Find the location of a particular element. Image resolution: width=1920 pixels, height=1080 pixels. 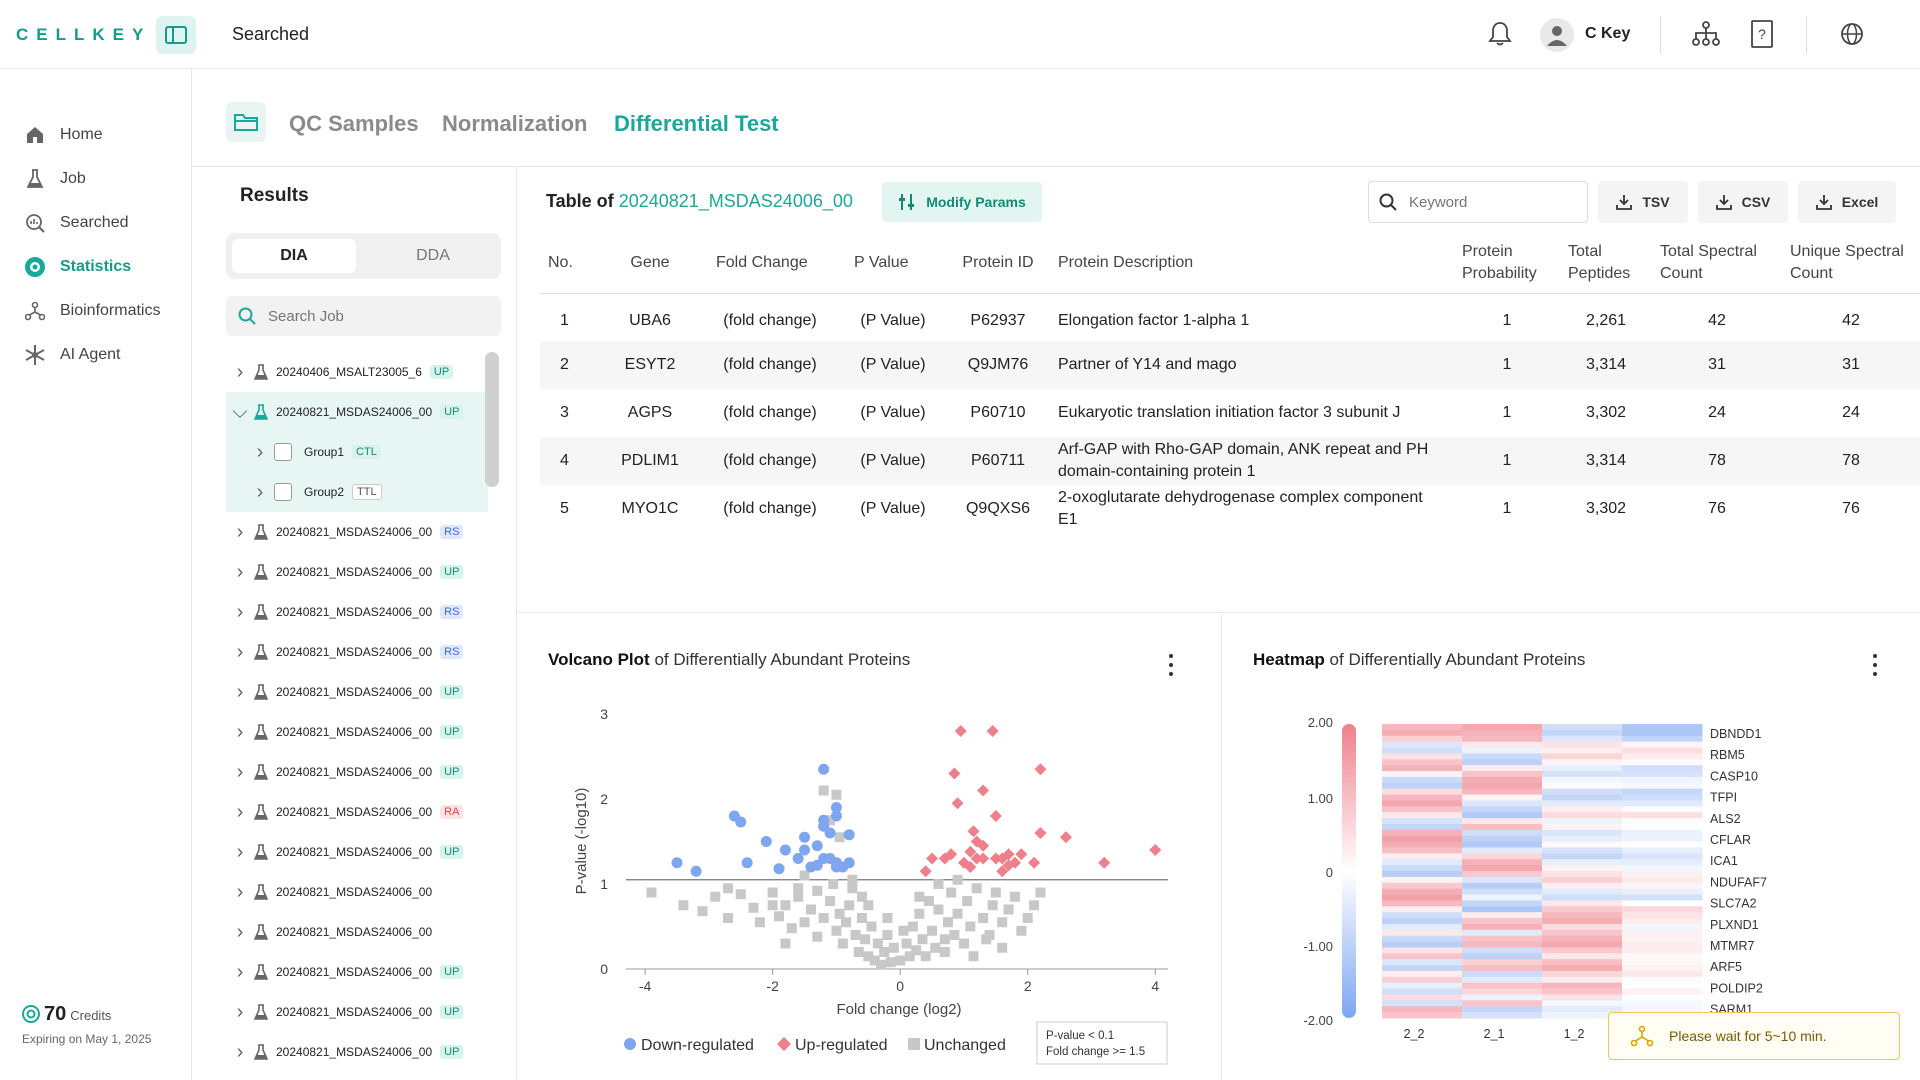

sidebar-item-home: Home is located at coordinates (63, 135).